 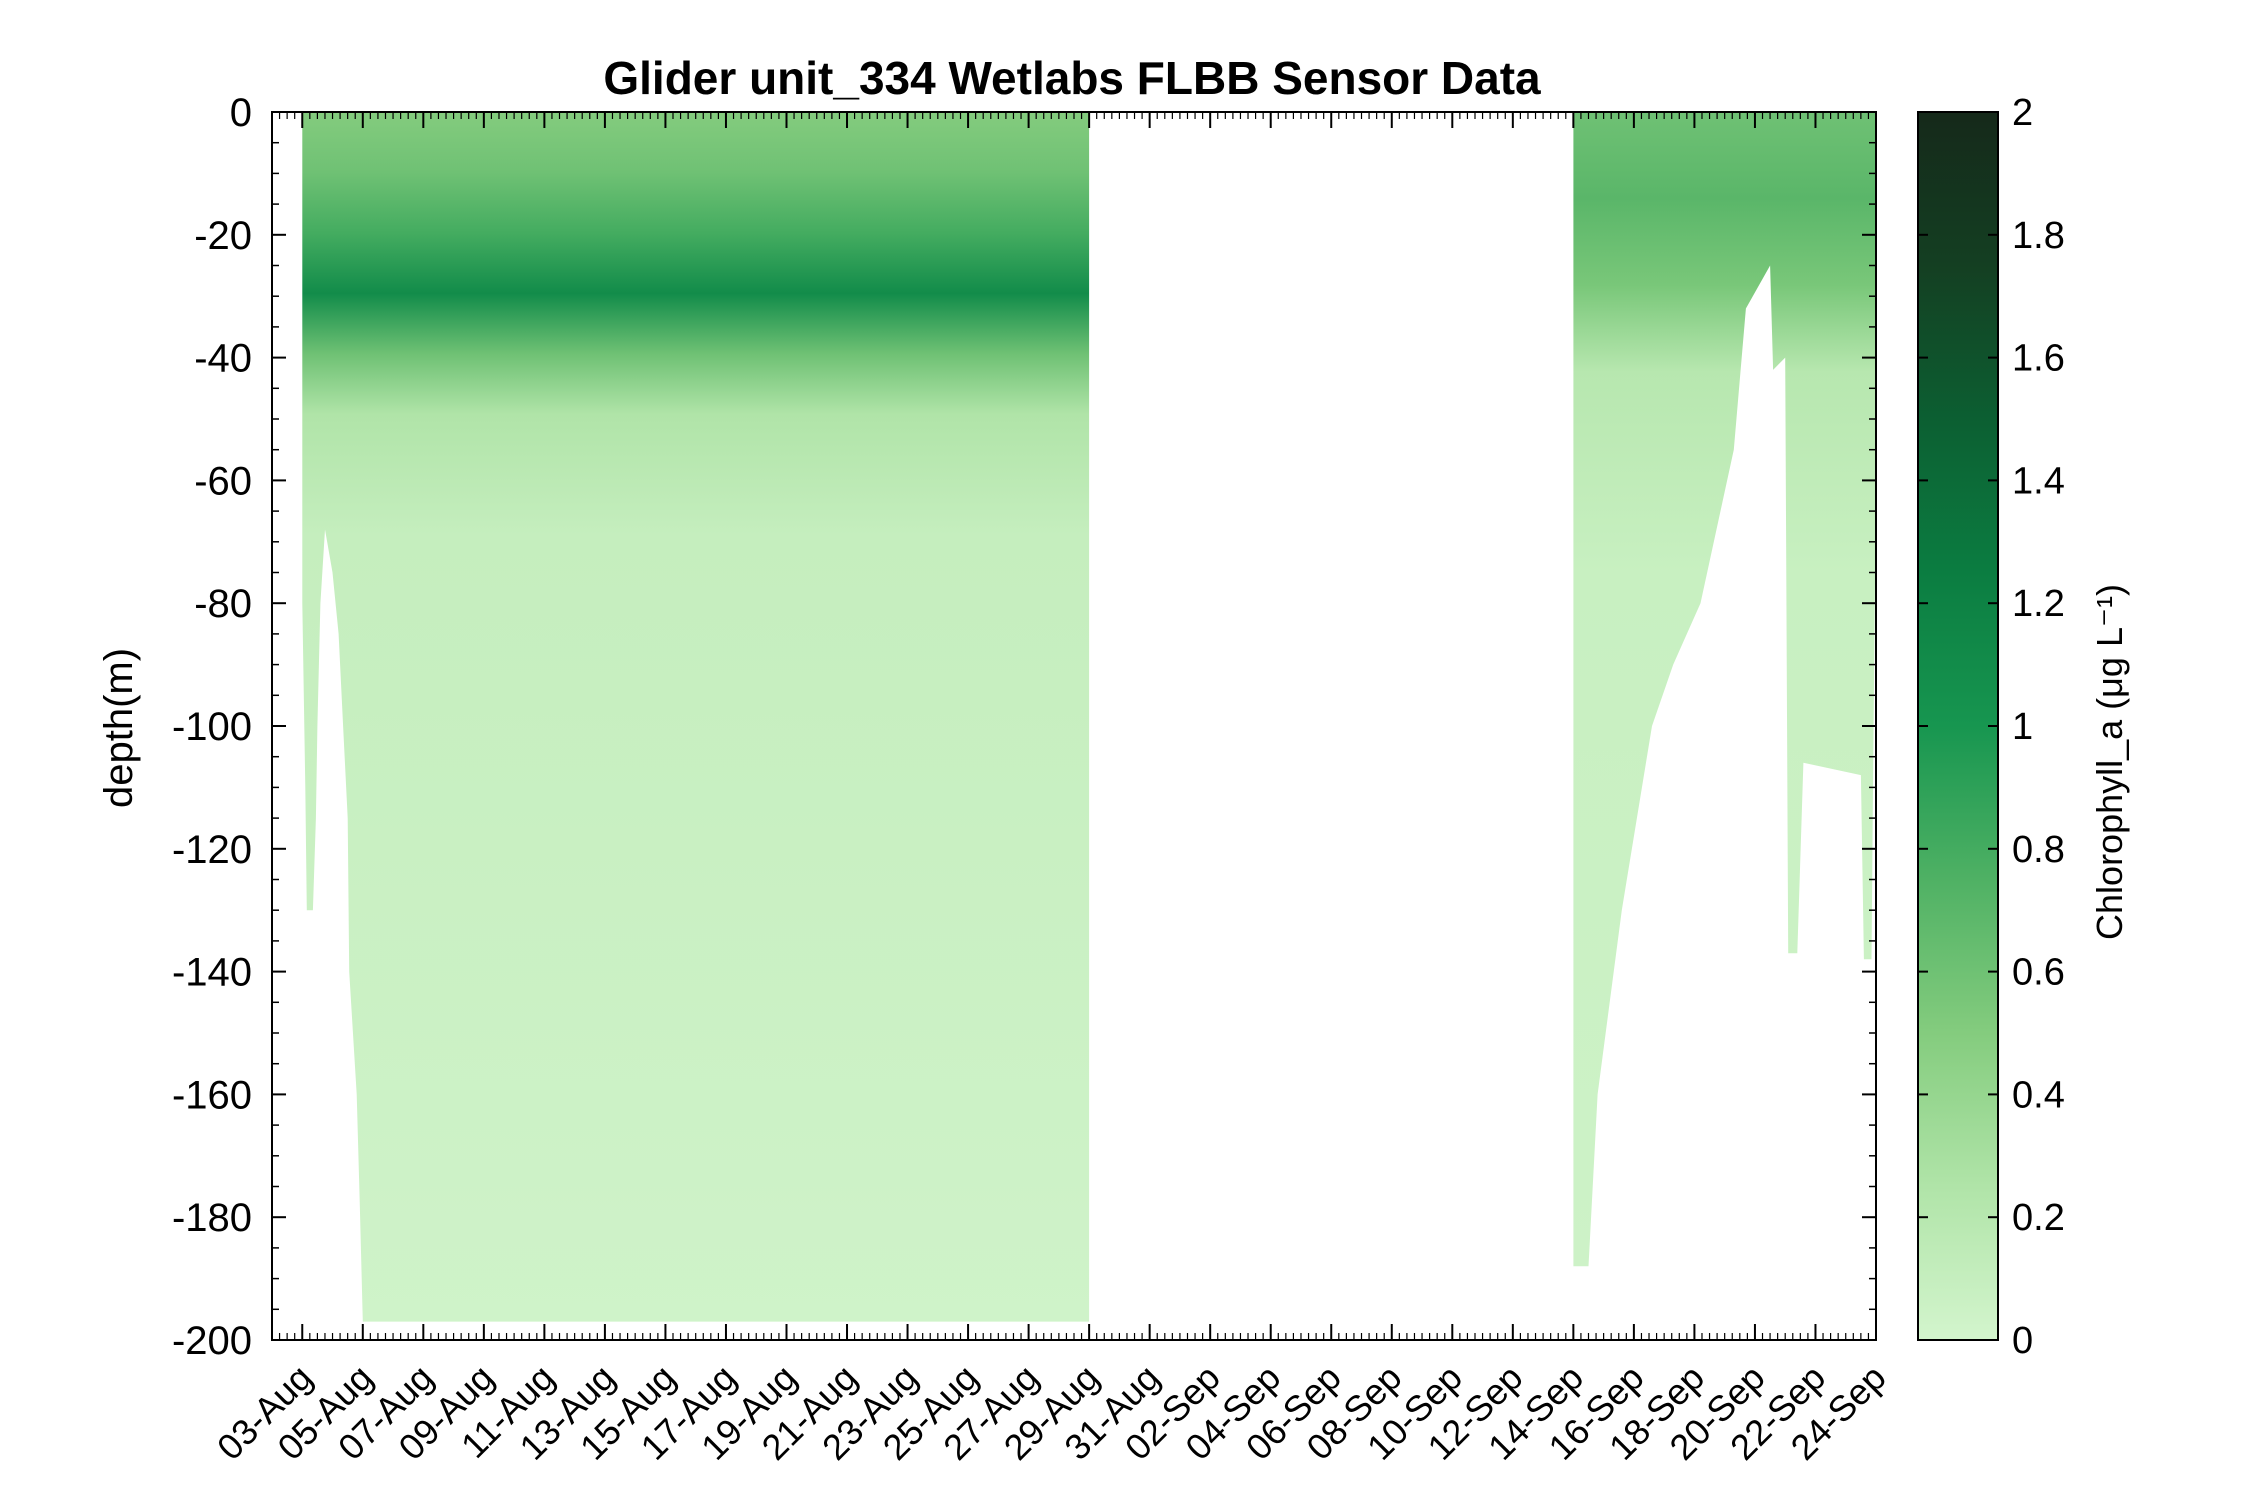 I want to click on y-tick-label: 0, so click(x=241, y=113).